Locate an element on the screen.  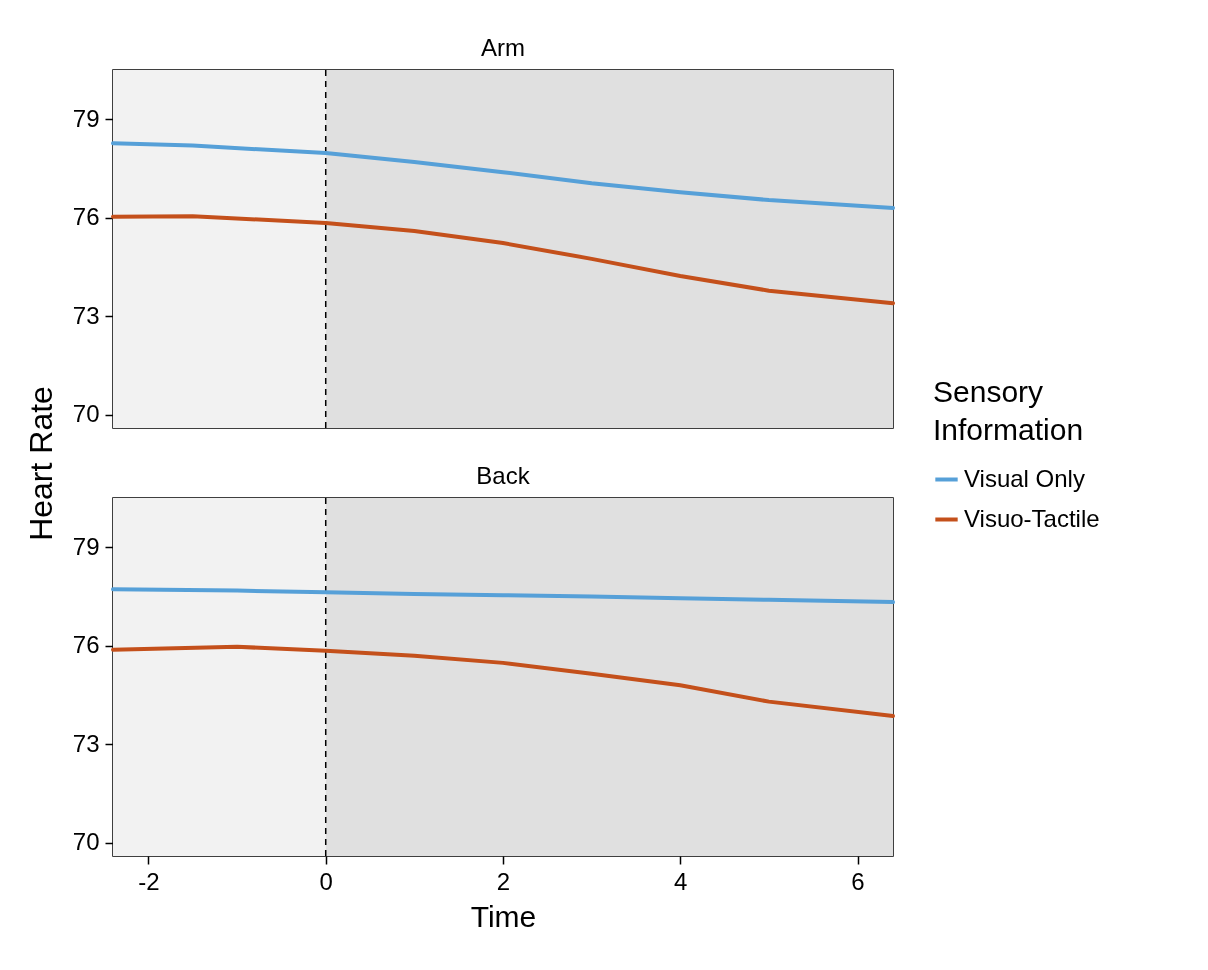
legend-label: Visual Only is located at coordinates (1024, 478).